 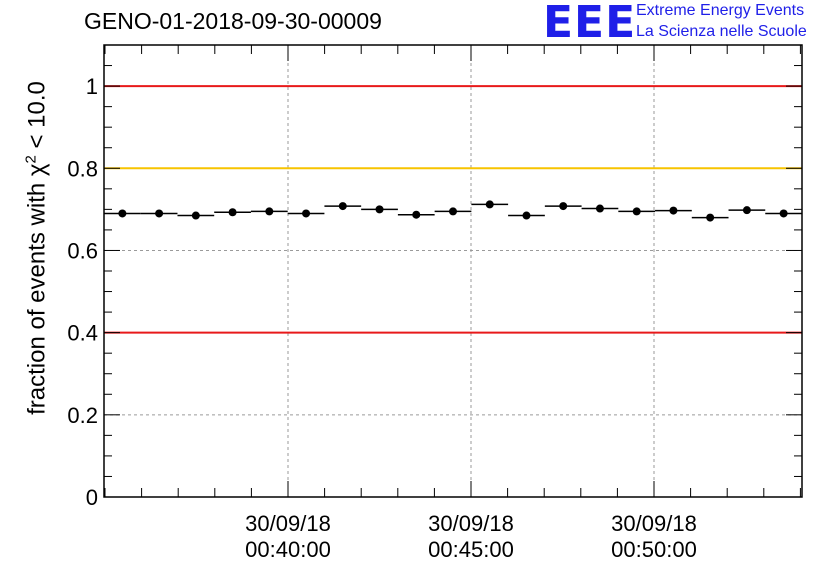 I want to click on y-axis-label: fraction of events with χ2 < 10.0, so click(x=36, y=248).